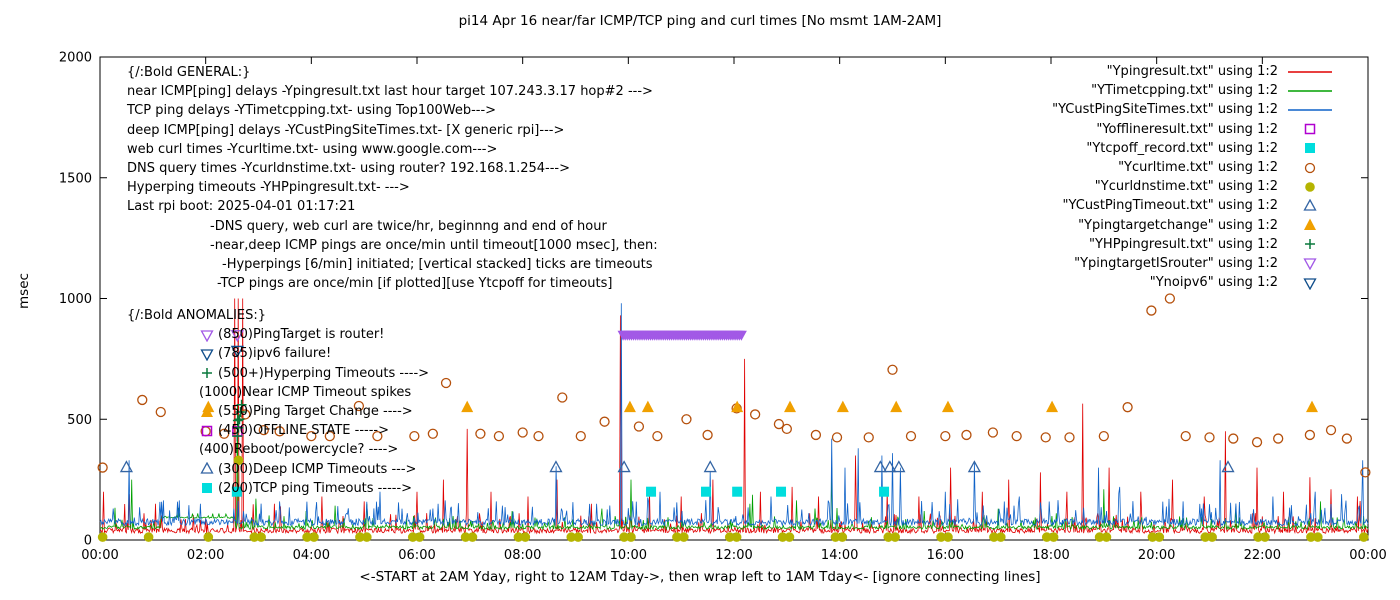  I want to click on legend-label: "YHPpingresult.txt" using 1:2, so click(1183, 244).